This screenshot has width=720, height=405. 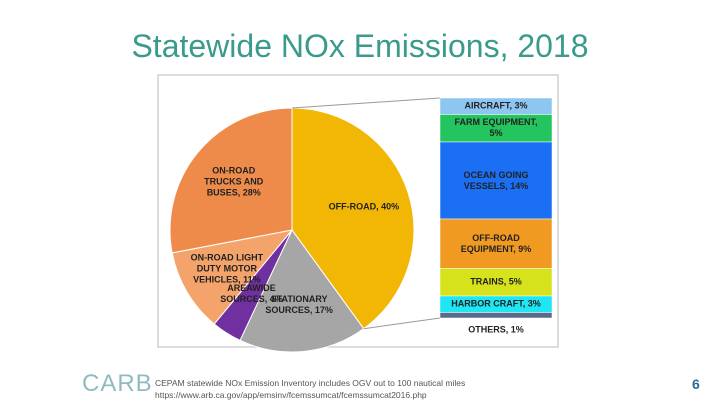 I want to click on data-label: AIRCRAFT, 3%, so click(x=496, y=105).